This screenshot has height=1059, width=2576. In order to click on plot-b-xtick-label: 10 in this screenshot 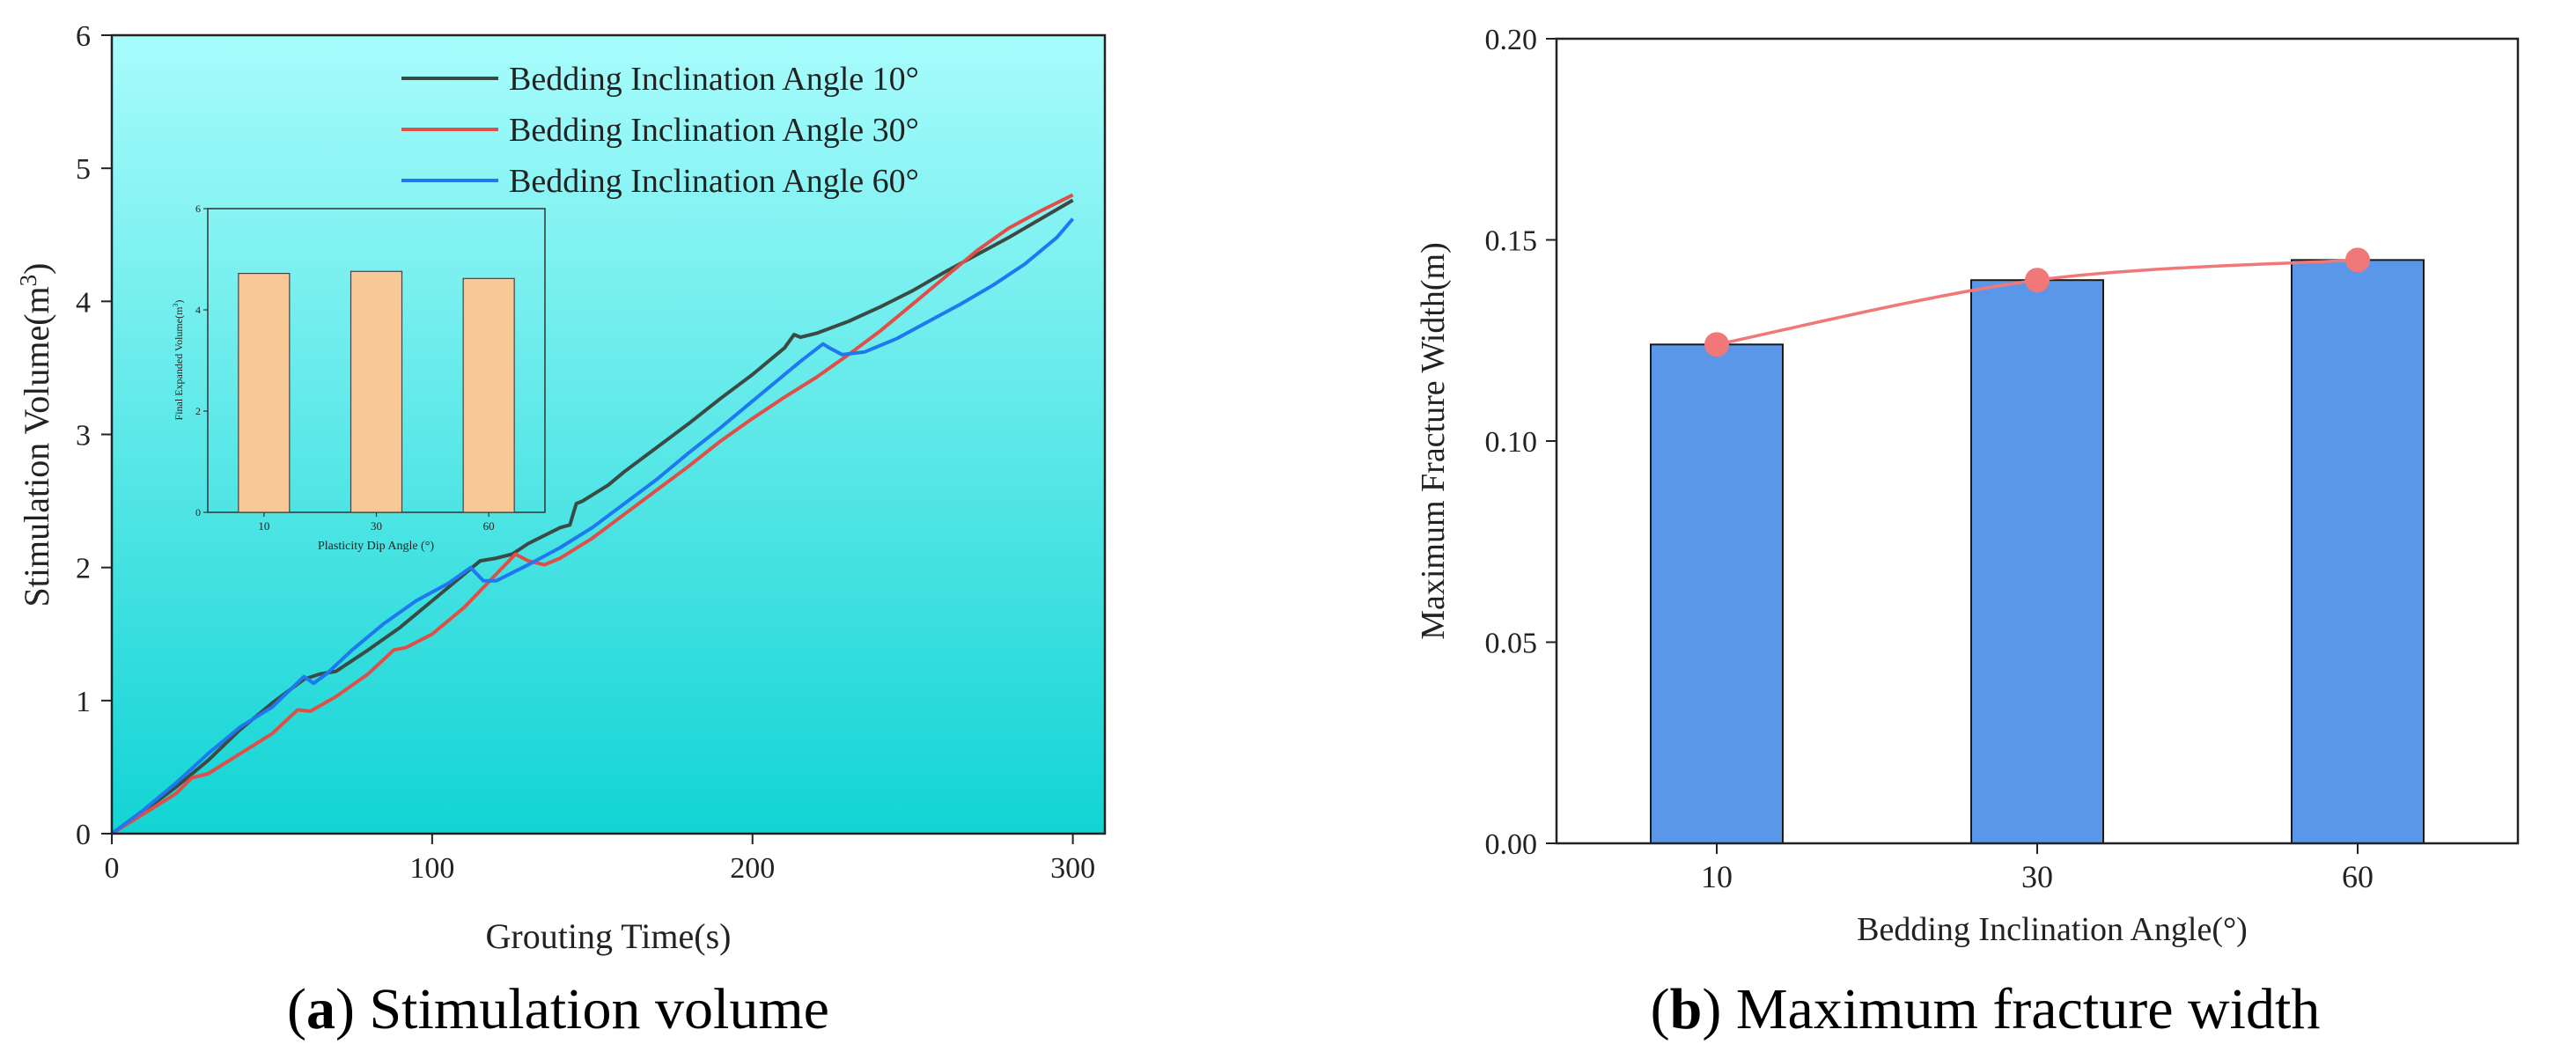, I will do `click(1717, 876)`.